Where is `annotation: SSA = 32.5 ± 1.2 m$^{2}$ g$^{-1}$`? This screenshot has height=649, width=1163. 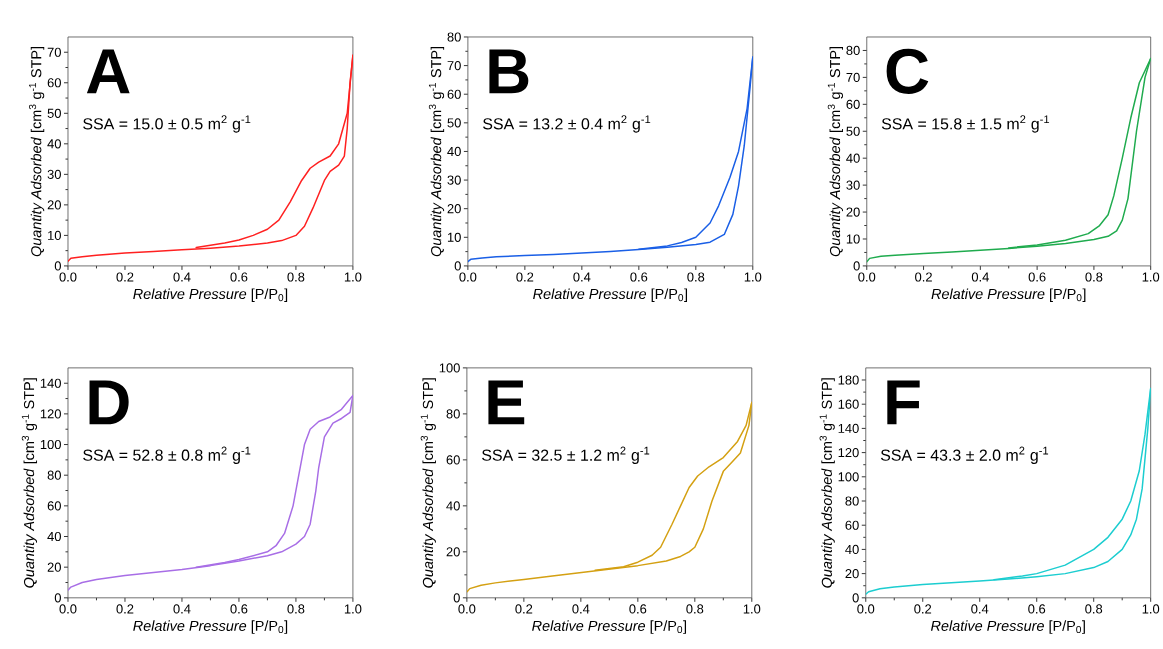 annotation: SSA = 32.5 ± 1.2 m$^{2}$ g$^{-1}$ is located at coordinates (566, 455).